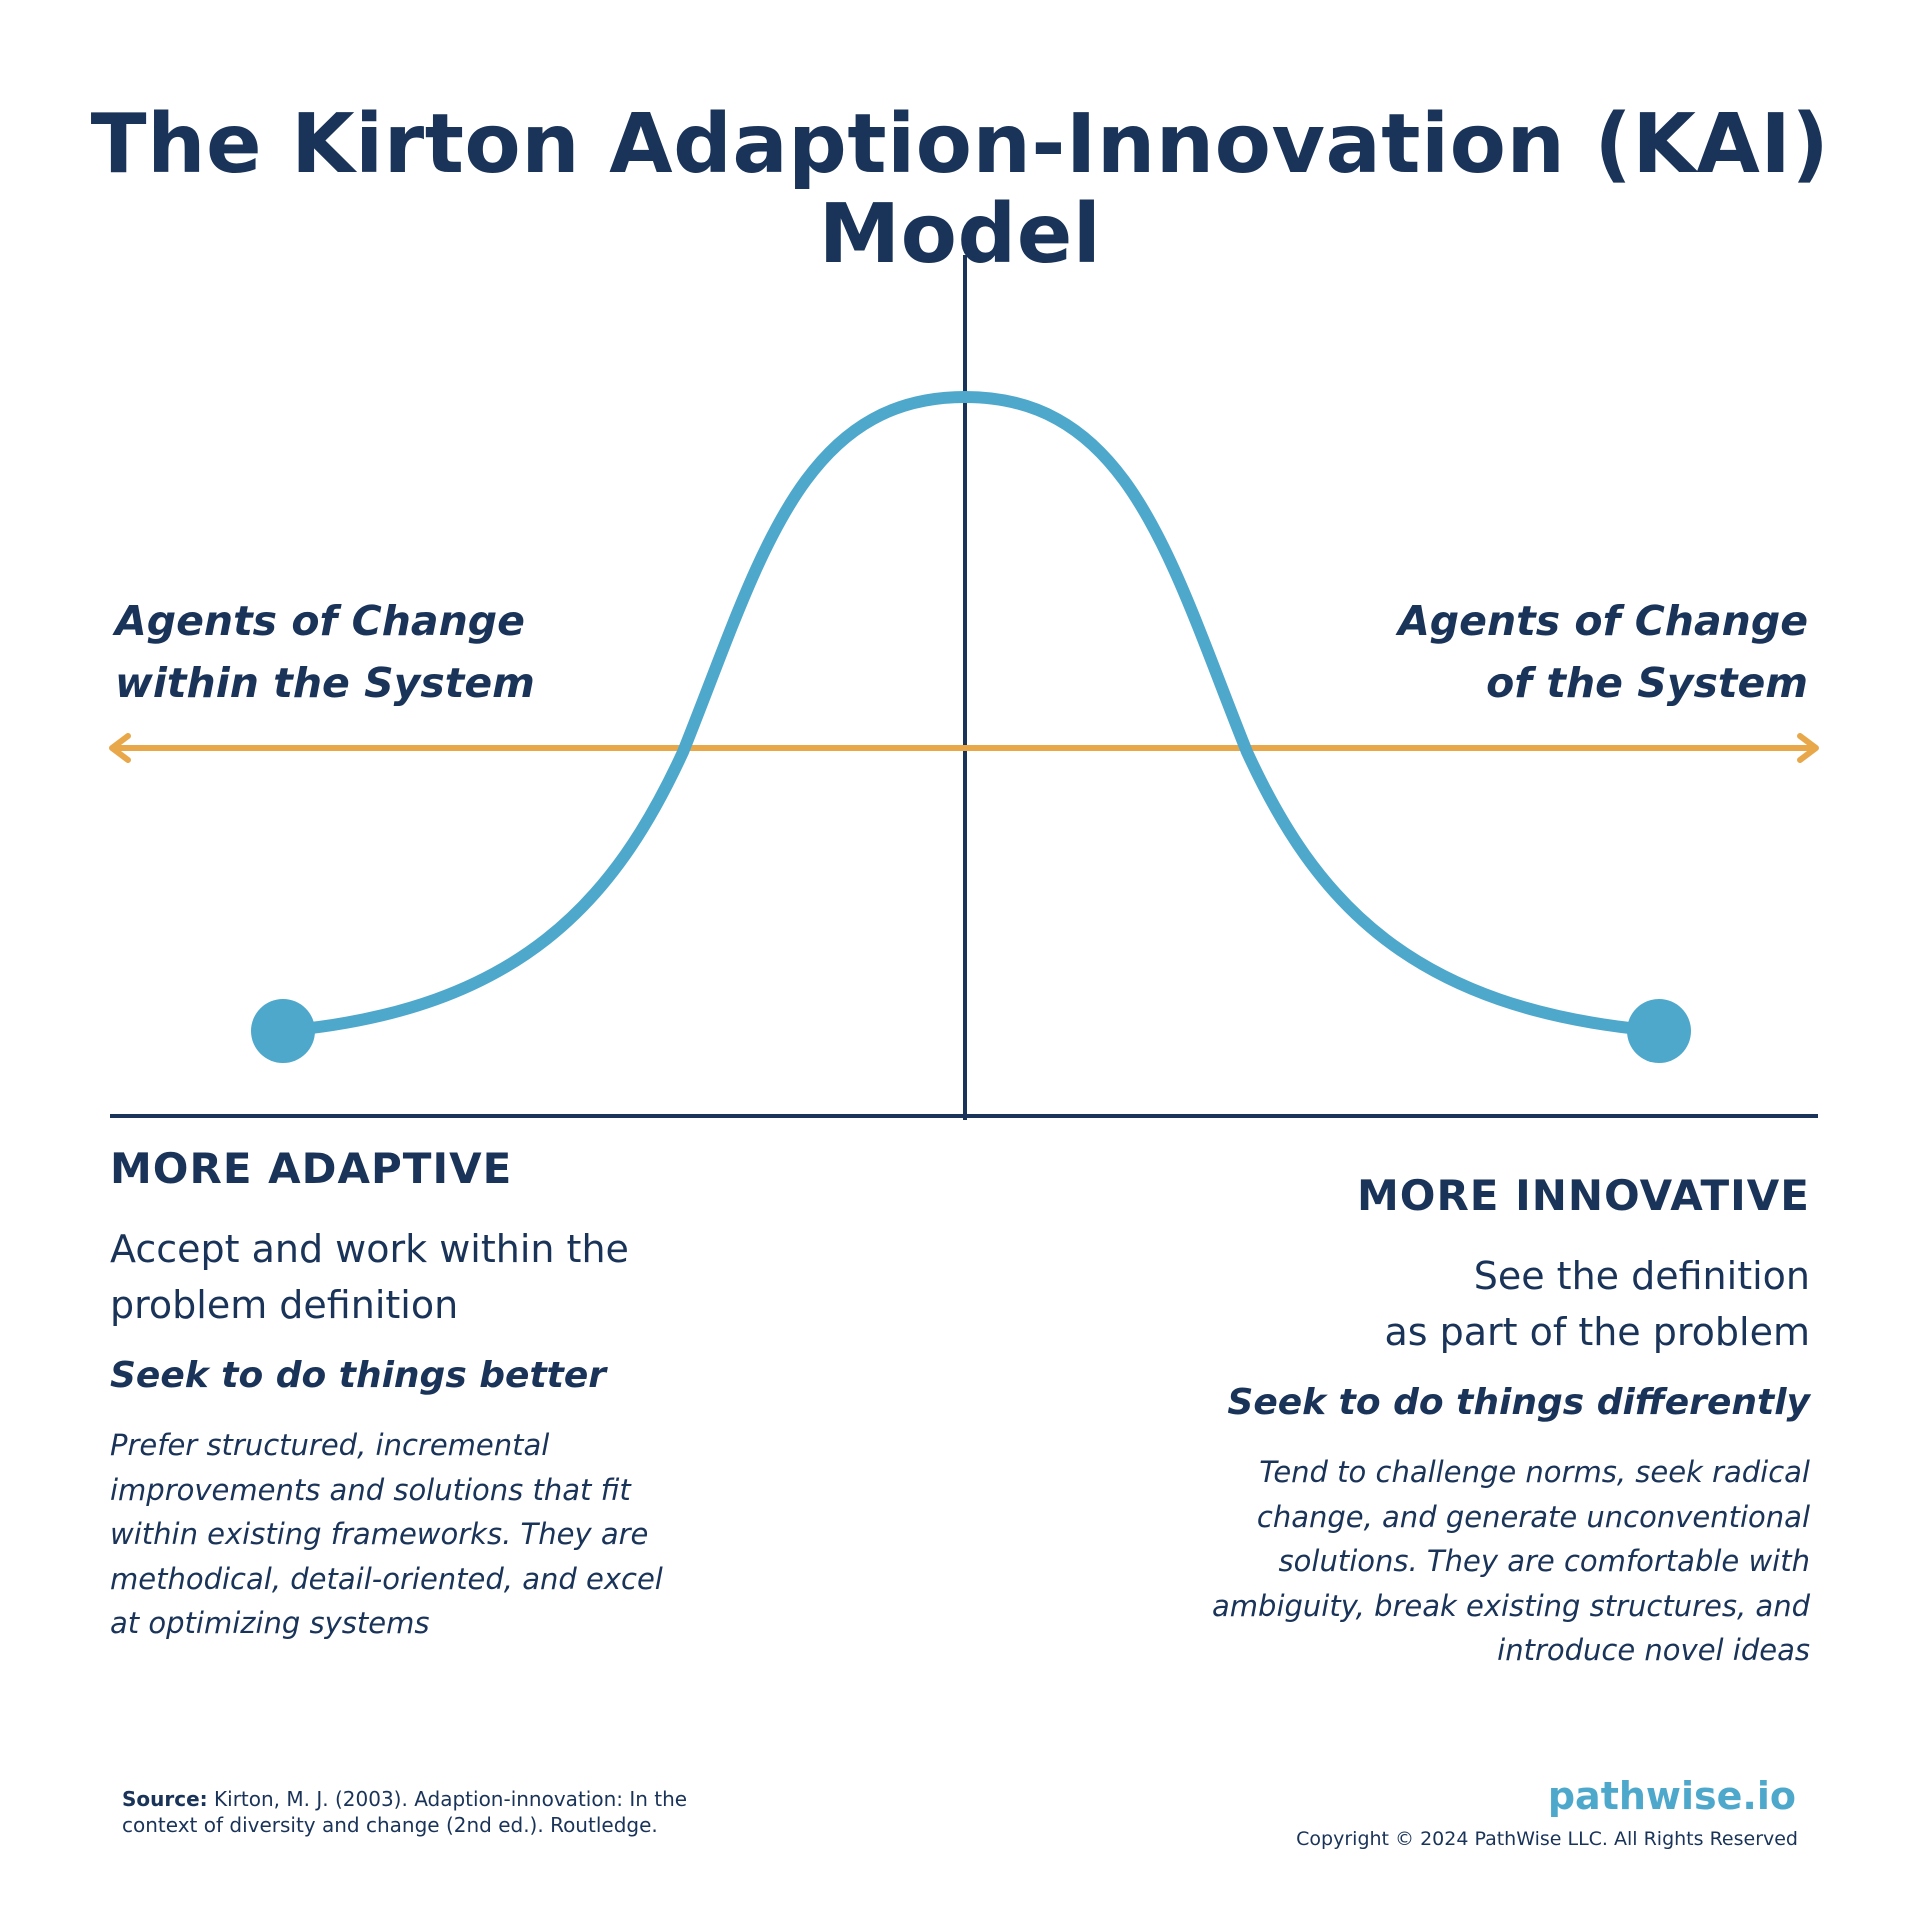 The height and width of the screenshot is (1920, 1920). I want to click on adaptive-description-line-2: problem definition, so click(284, 1305).